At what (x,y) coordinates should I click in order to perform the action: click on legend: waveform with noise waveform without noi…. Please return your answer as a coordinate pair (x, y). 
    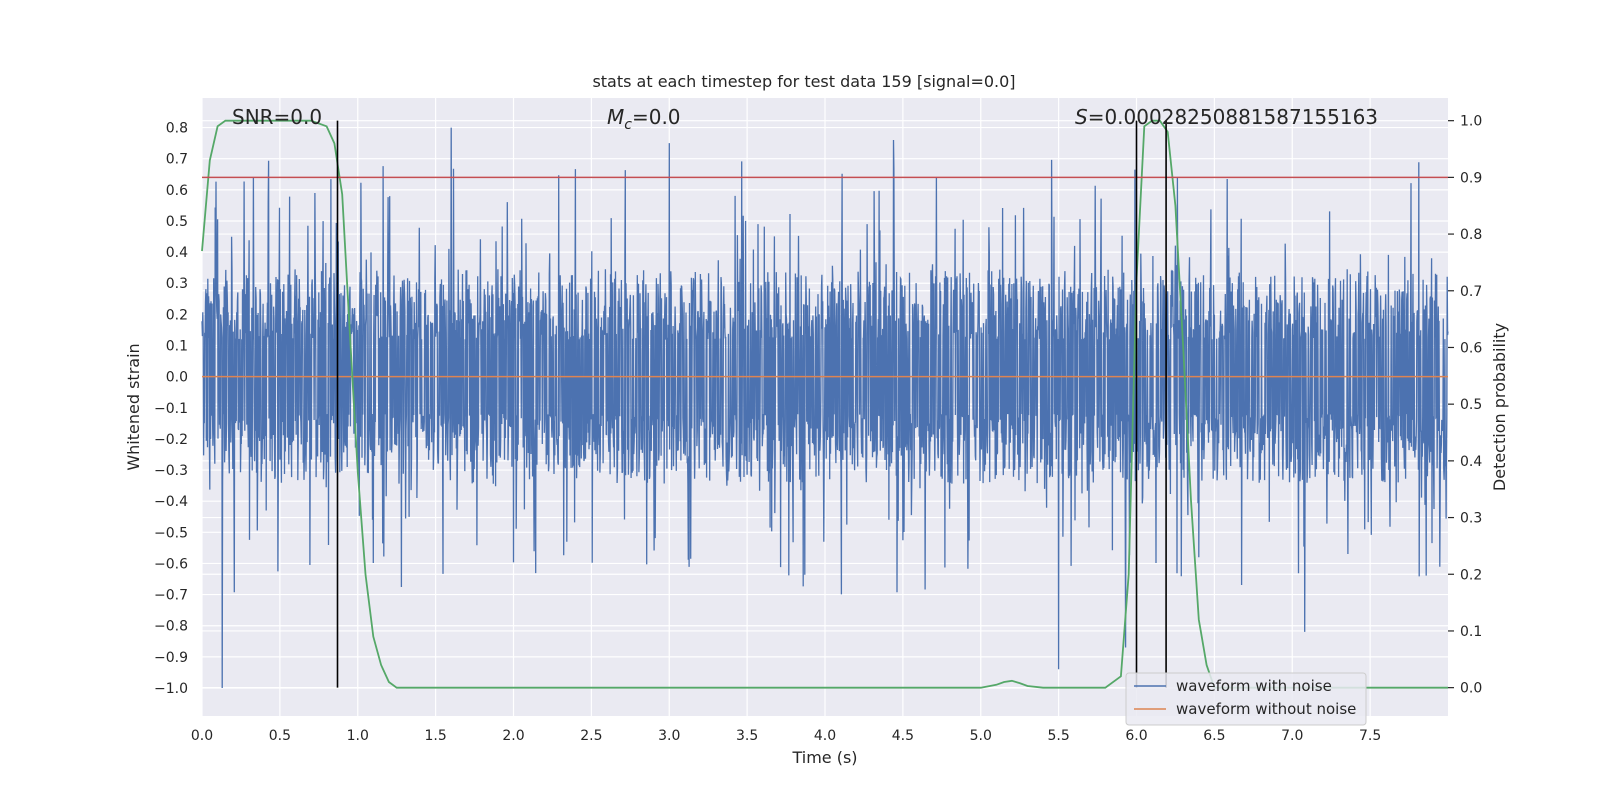
    Looking at the image, I should click on (1246, 699).